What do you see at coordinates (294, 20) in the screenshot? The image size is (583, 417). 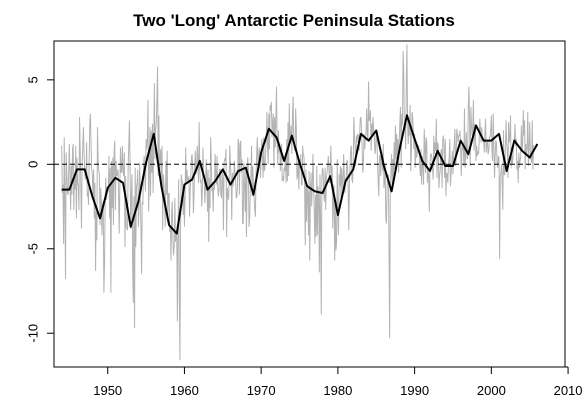 I see `chart-title: Two 'Long' Antarctic Peninsula Stations` at bounding box center [294, 20].